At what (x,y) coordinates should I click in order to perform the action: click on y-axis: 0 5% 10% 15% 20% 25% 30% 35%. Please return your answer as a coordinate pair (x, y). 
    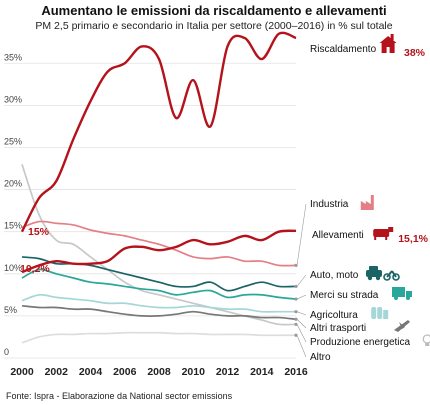
    Looking at the image, I should click on (13, 204).